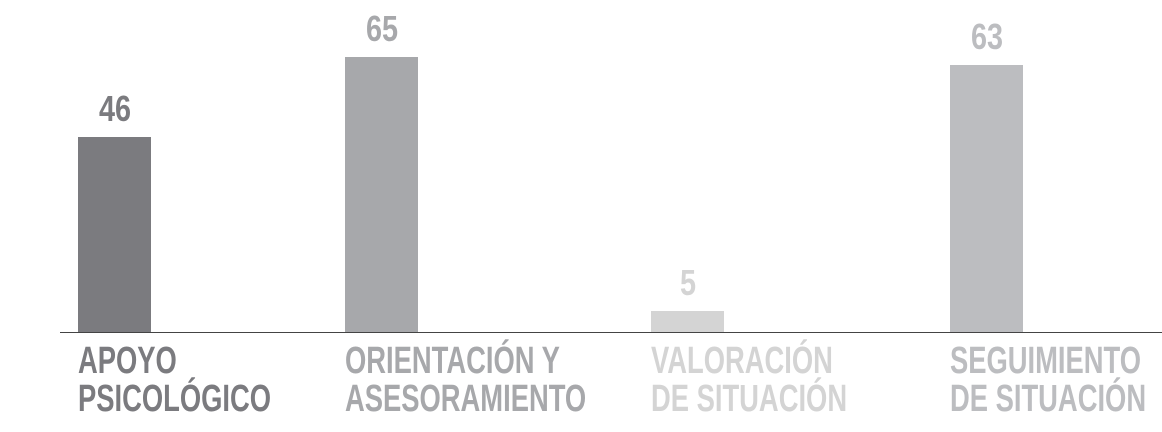  I want to click on category-label: ORIENTACIÓN Y ASESORAMIENTO, so click(466, 380).